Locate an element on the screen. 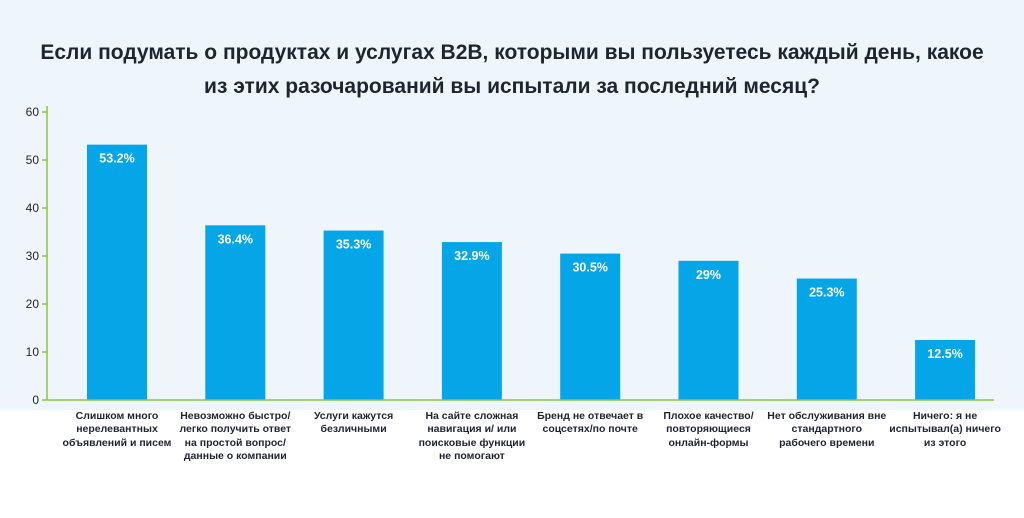  y-tick-label: 40 is located at coordinates (33, 208).